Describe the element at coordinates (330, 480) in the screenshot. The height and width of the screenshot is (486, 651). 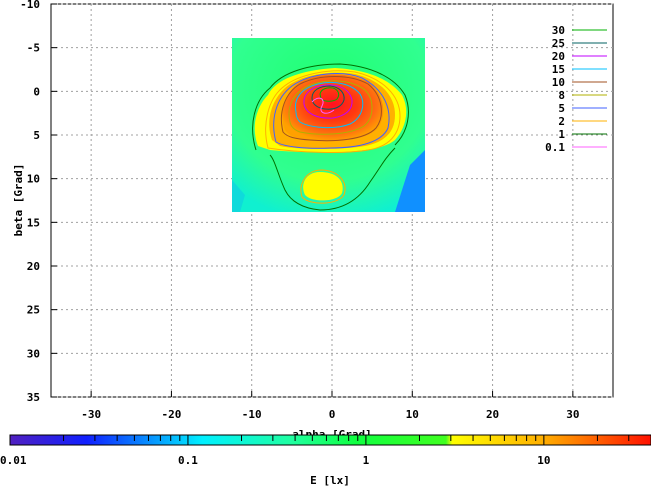
I see `colorbar-label: E [lx]` at that location.